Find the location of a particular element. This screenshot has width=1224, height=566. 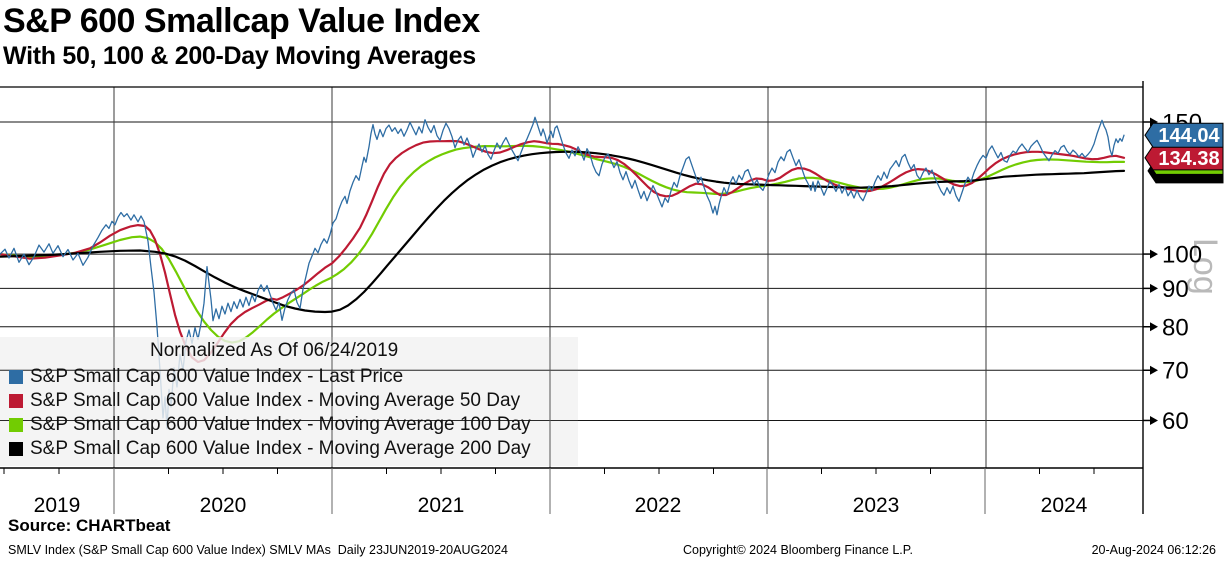

log-scale-label: Log is located at coordinates (1205, 266).